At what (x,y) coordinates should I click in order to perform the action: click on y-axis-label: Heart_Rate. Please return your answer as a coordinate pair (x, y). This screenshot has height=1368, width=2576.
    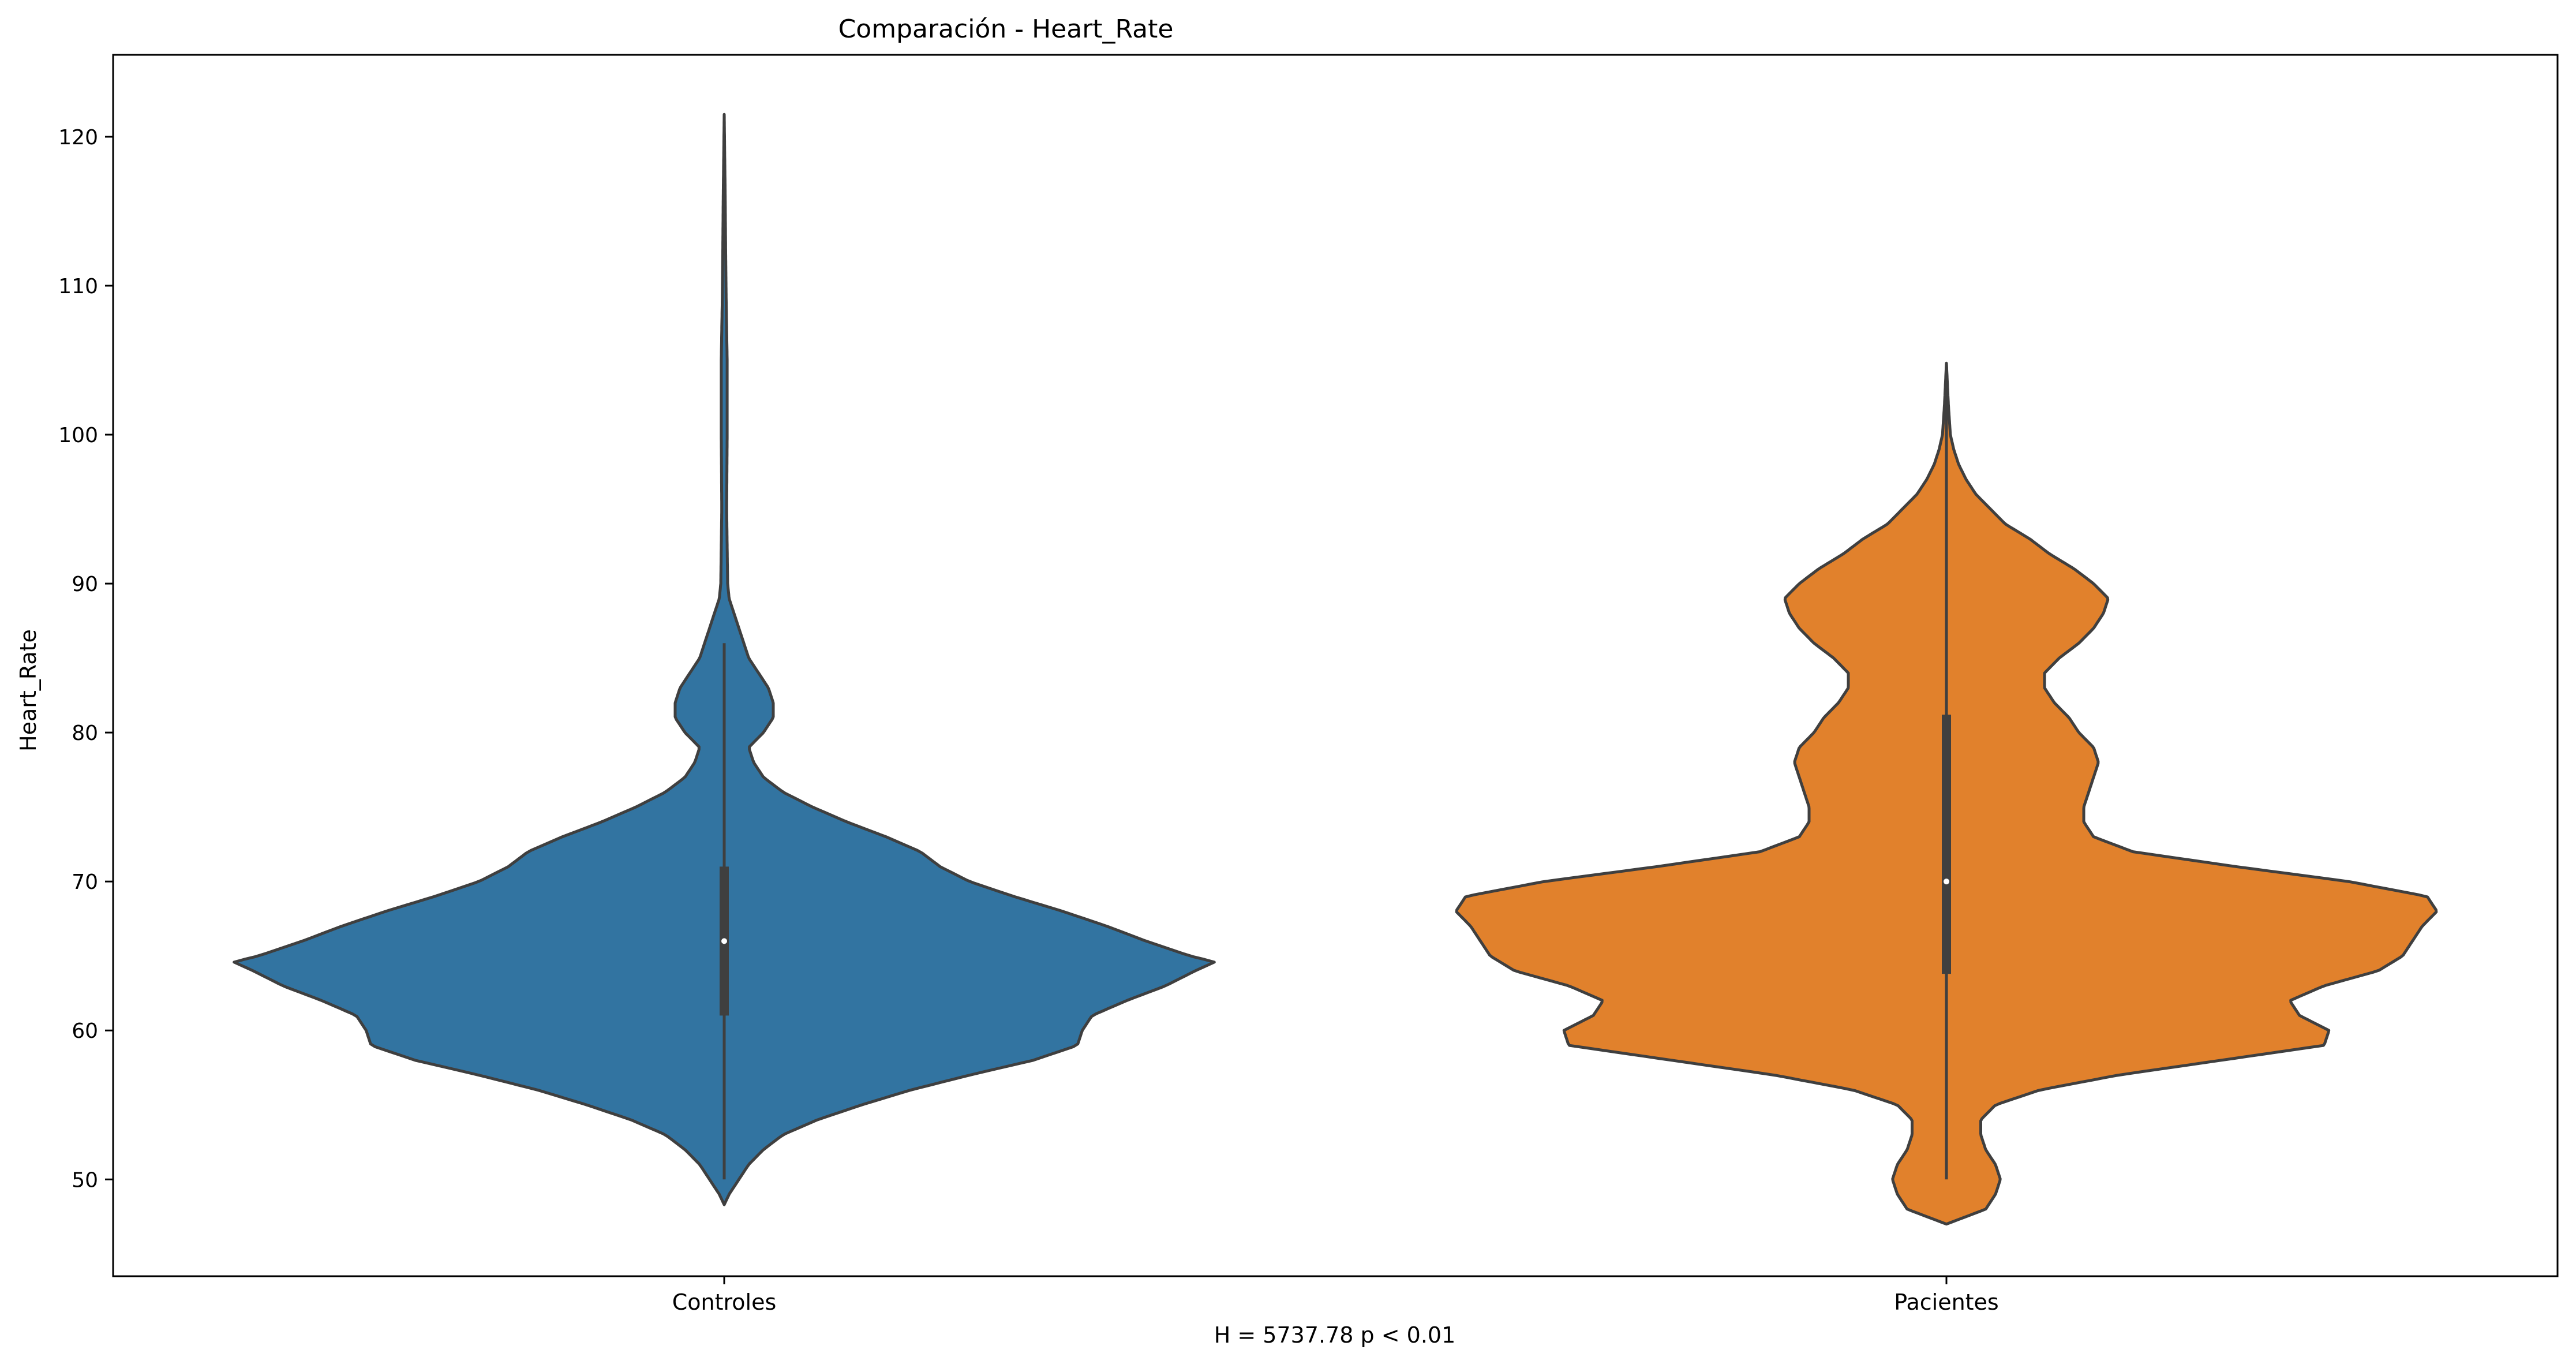
    Looking at the image, I should click on (28, 690).